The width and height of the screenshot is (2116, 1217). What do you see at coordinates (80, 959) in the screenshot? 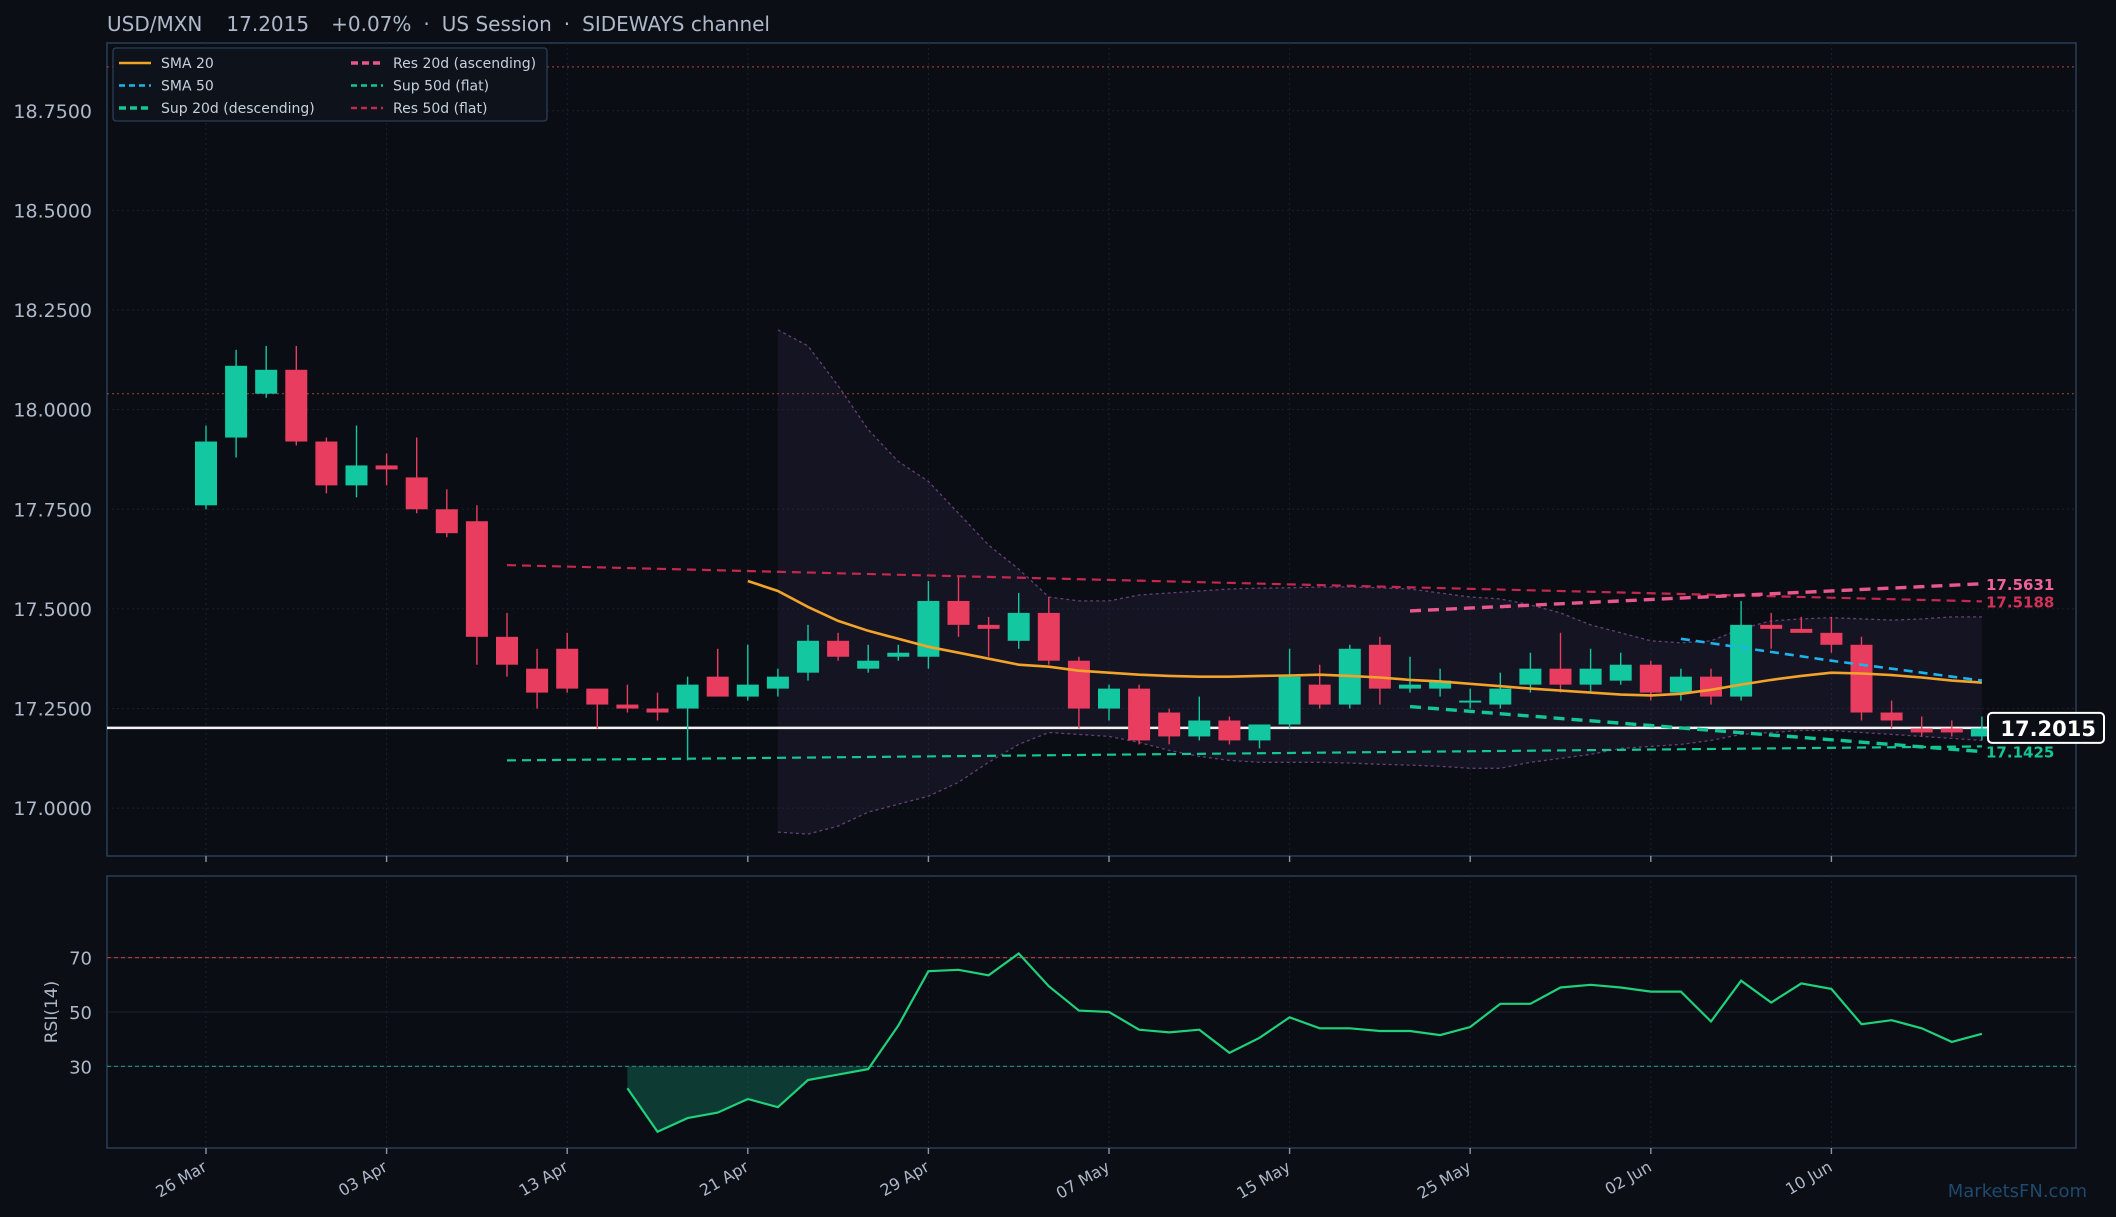
I see `rsi-y-tick-label: 70` at bounding box center [80, 959].